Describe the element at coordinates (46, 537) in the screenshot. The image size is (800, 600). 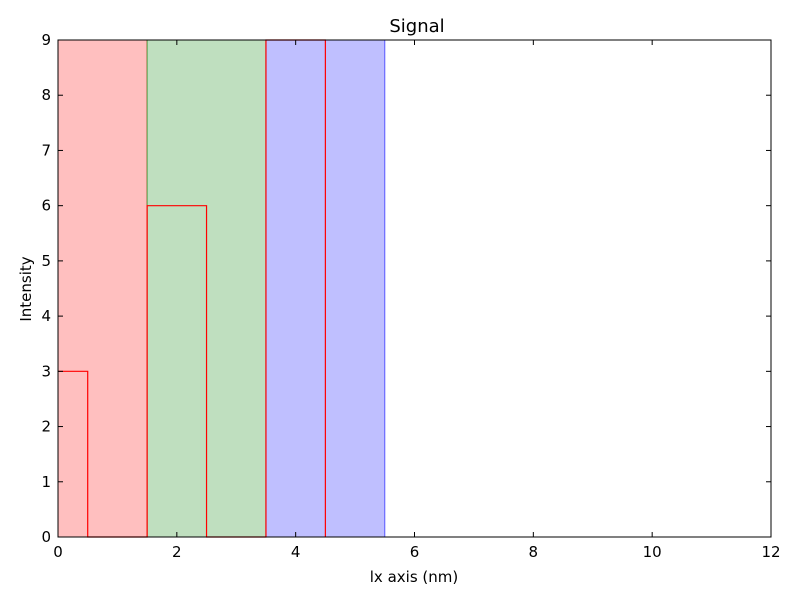
I see `y-tick-label-0: 0` at that location.